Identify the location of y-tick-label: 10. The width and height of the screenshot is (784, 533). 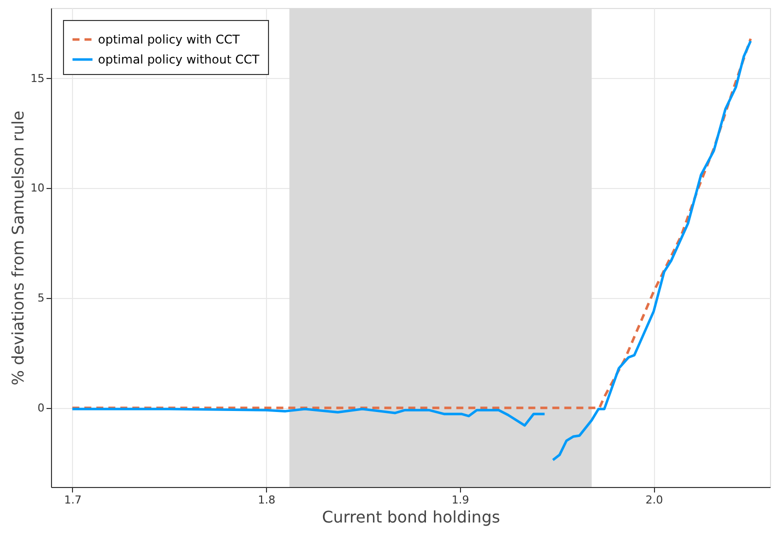
(37, 188).